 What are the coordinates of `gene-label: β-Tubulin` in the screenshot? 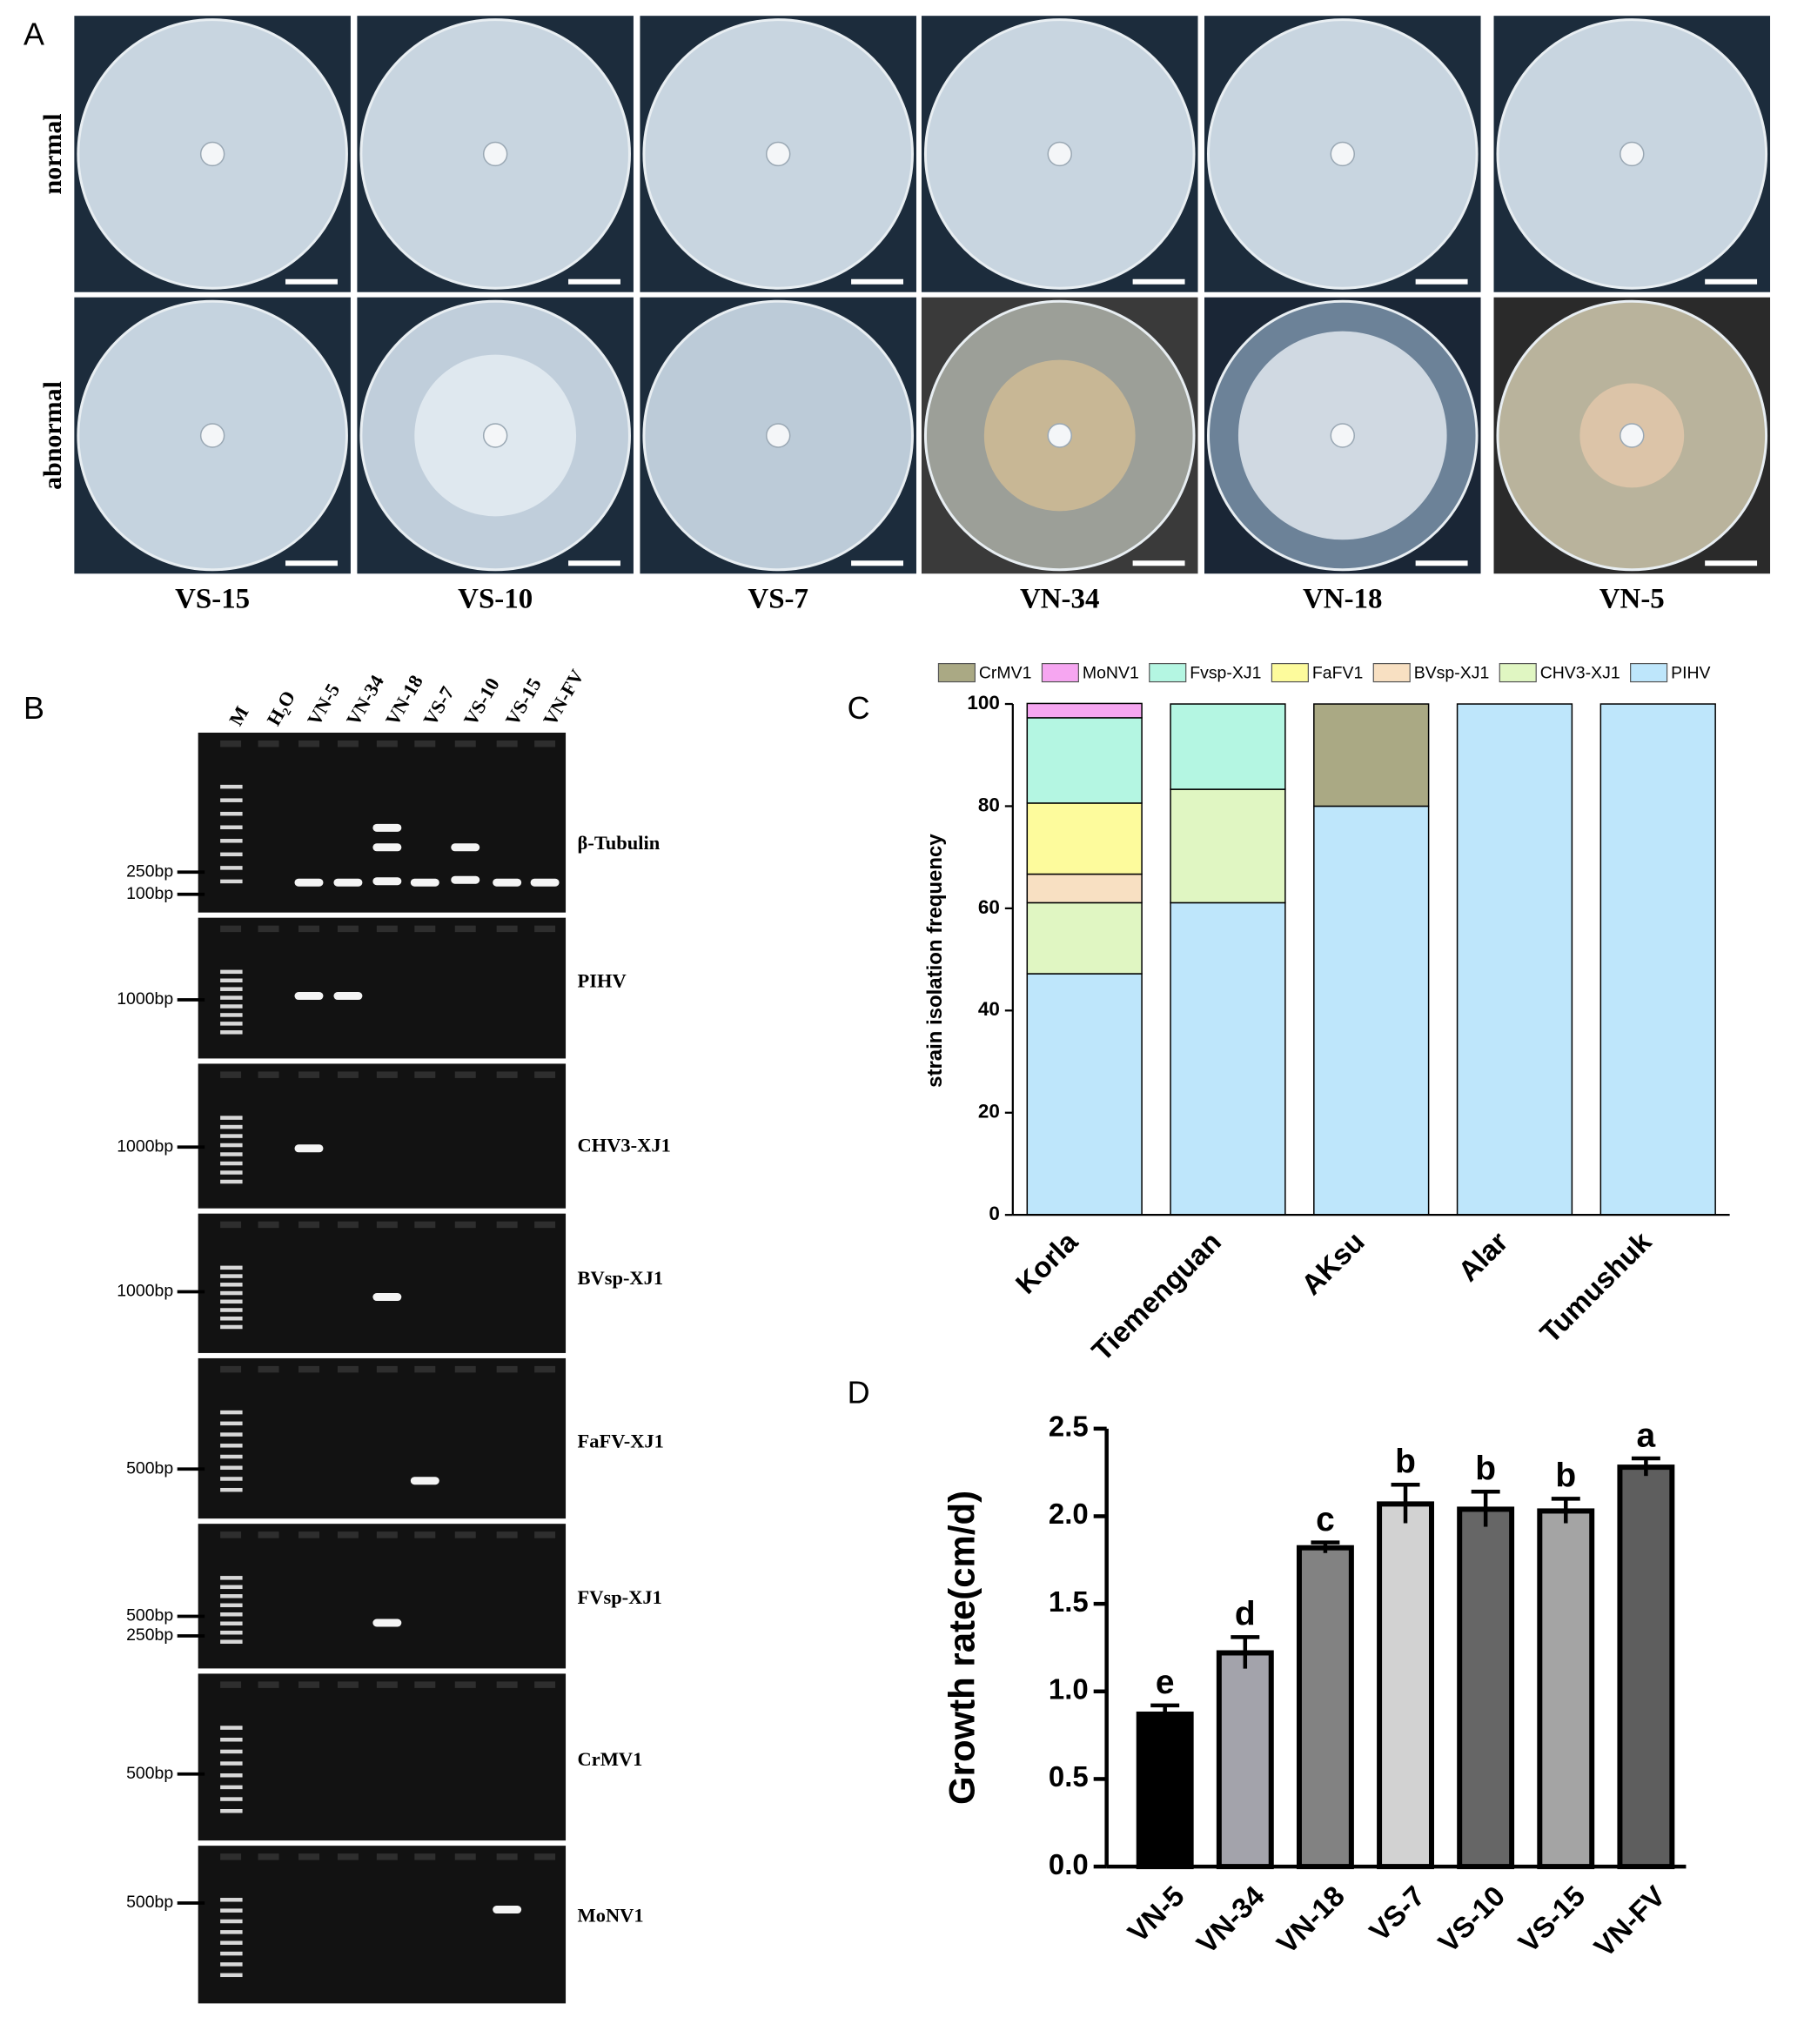 It's located at (619, 843).